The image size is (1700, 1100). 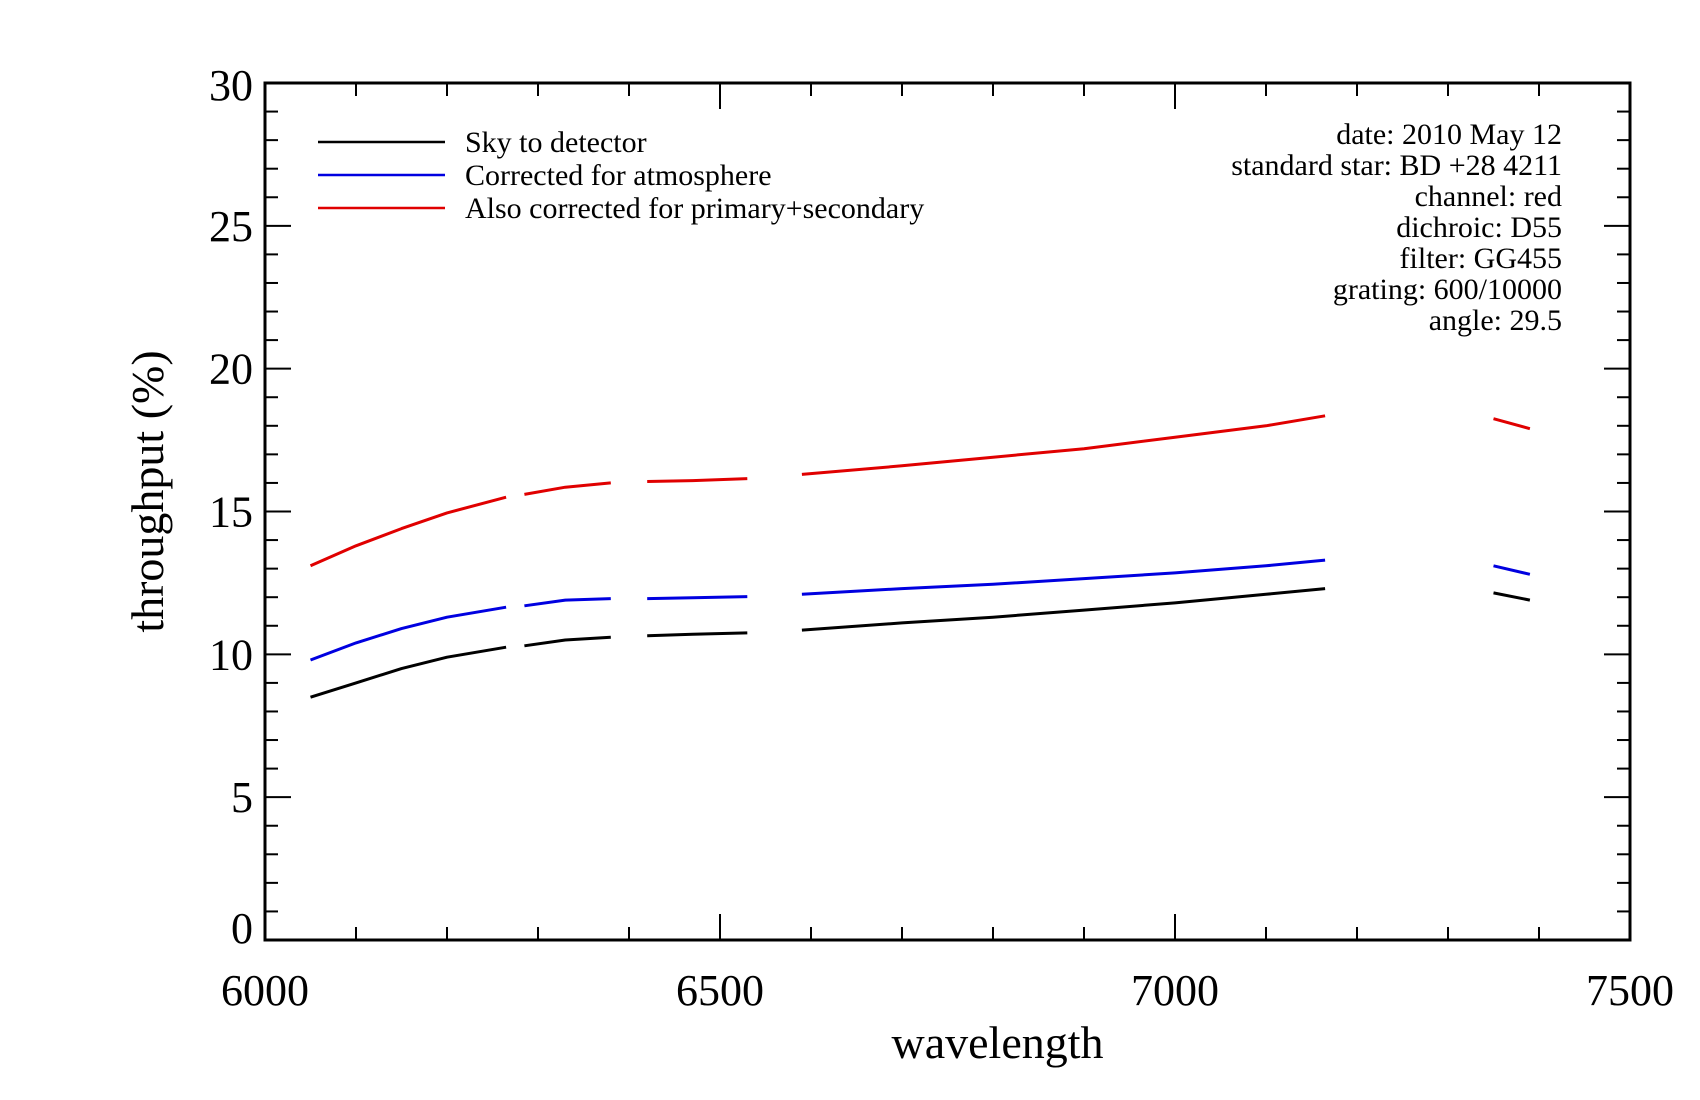 What do you see at coordinates (1630, 990) in the screenshot?
I see `x-tick-label: 7500` at bounding box center [1630, 990].